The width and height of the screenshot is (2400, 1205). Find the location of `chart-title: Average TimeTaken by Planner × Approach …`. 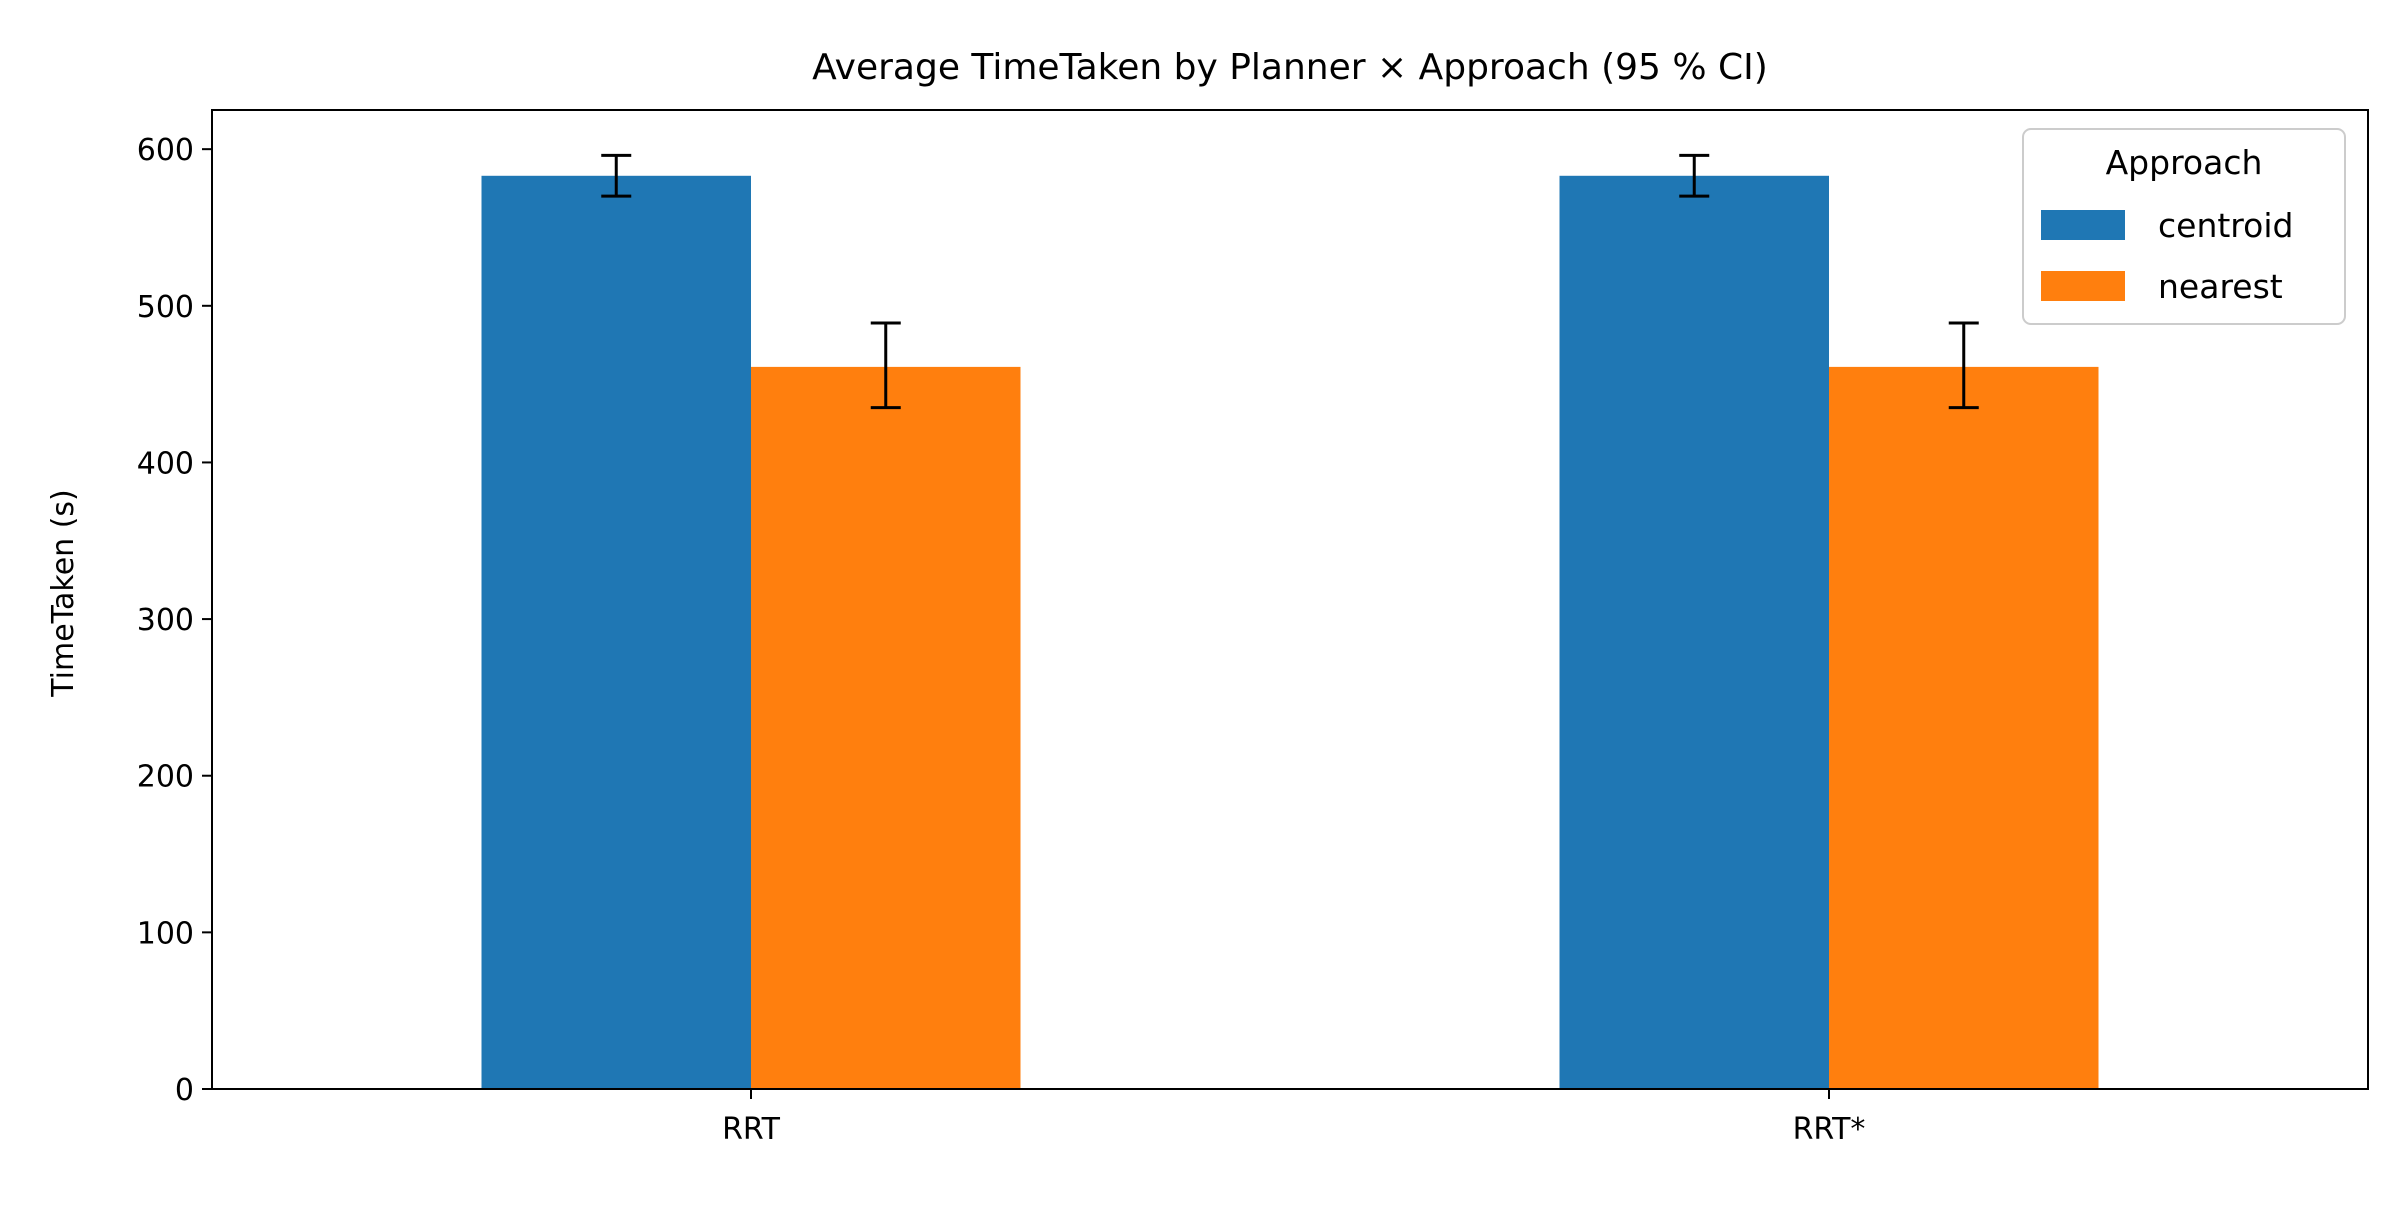

chart-title: Average TimeTaken by Planner × Approach … is located at coordinates (1290, 67).